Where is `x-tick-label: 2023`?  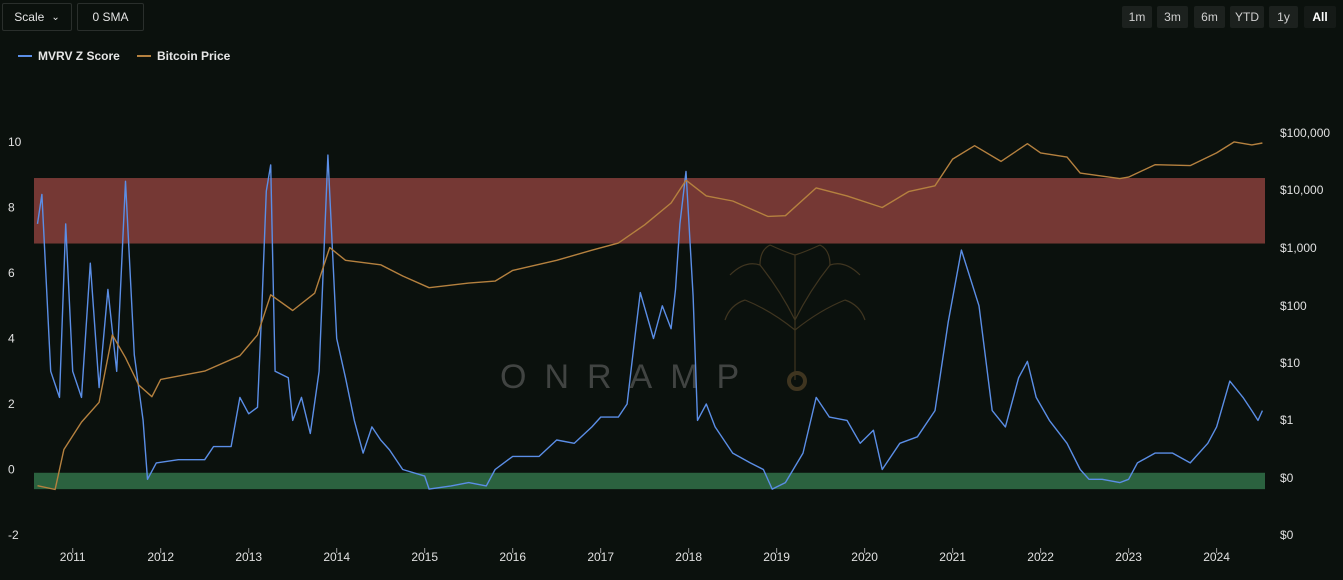 x-tick-label: 2023 is located at coordinates (1128, 557).